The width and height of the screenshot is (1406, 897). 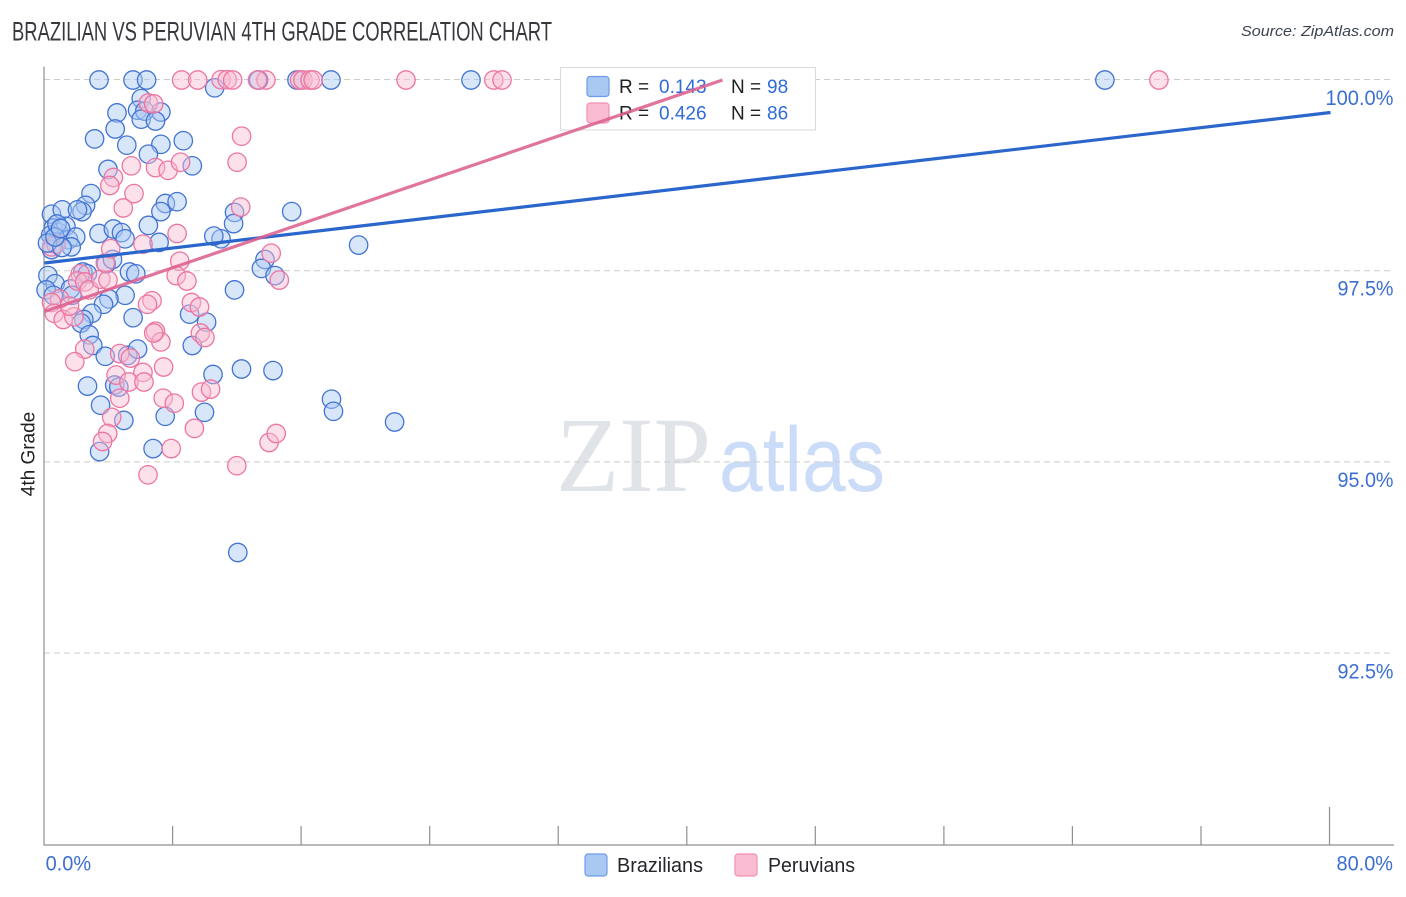 What do you see at coordinates (683, 87) in the screenshot?
I see `svg-text: 0.143` at bounding box center [683, 87].